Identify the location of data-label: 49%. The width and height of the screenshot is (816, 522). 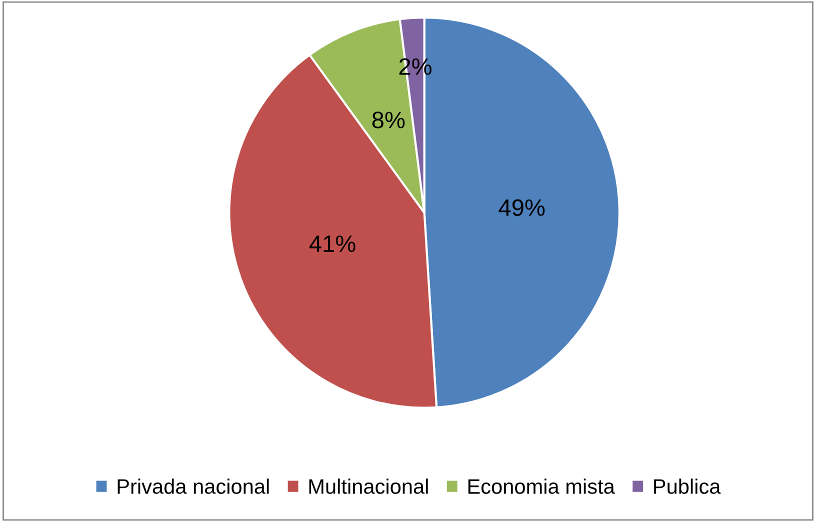
(521, 207).